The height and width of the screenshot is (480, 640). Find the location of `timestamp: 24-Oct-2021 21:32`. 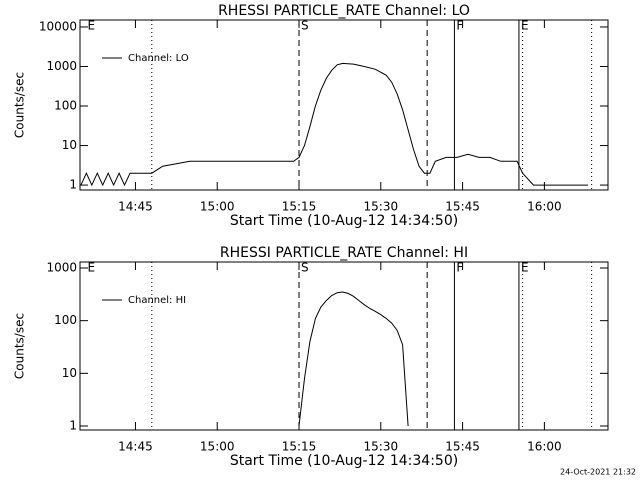

timestamp: 24-Oct-2021 21:32 is located at coordinates (598, 472).